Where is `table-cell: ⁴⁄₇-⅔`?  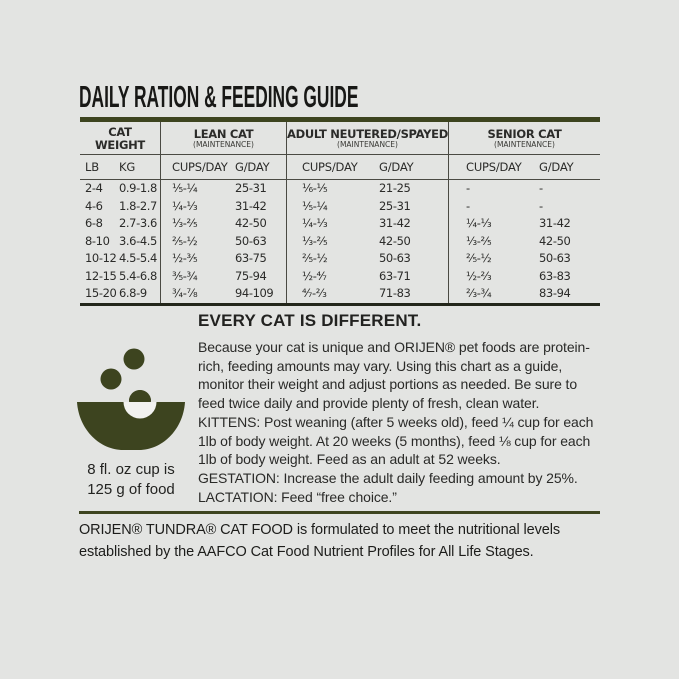 table-cell: ⁴⁄₇-⅔ is located at coordinates (328, 294).